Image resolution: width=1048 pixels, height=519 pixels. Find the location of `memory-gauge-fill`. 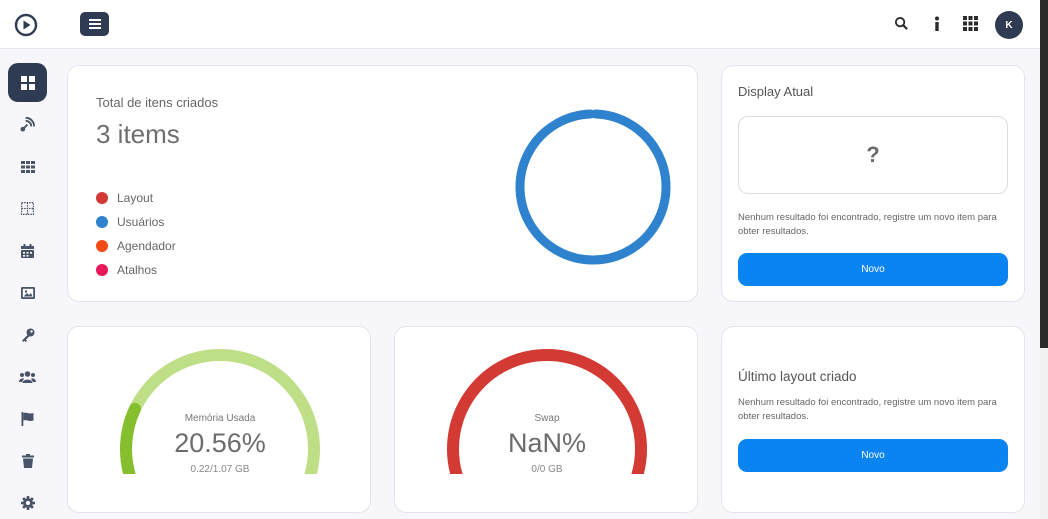

memory-gauge-fill is located at coordinates (130, 438).